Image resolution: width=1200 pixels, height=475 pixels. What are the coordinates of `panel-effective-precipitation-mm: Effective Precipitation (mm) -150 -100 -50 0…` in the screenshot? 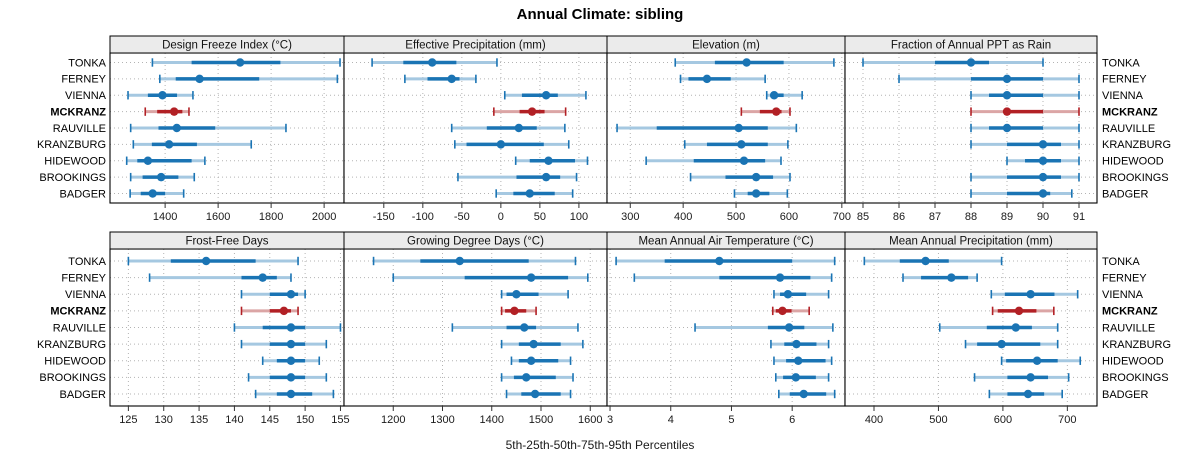 It's located at (475, 129).